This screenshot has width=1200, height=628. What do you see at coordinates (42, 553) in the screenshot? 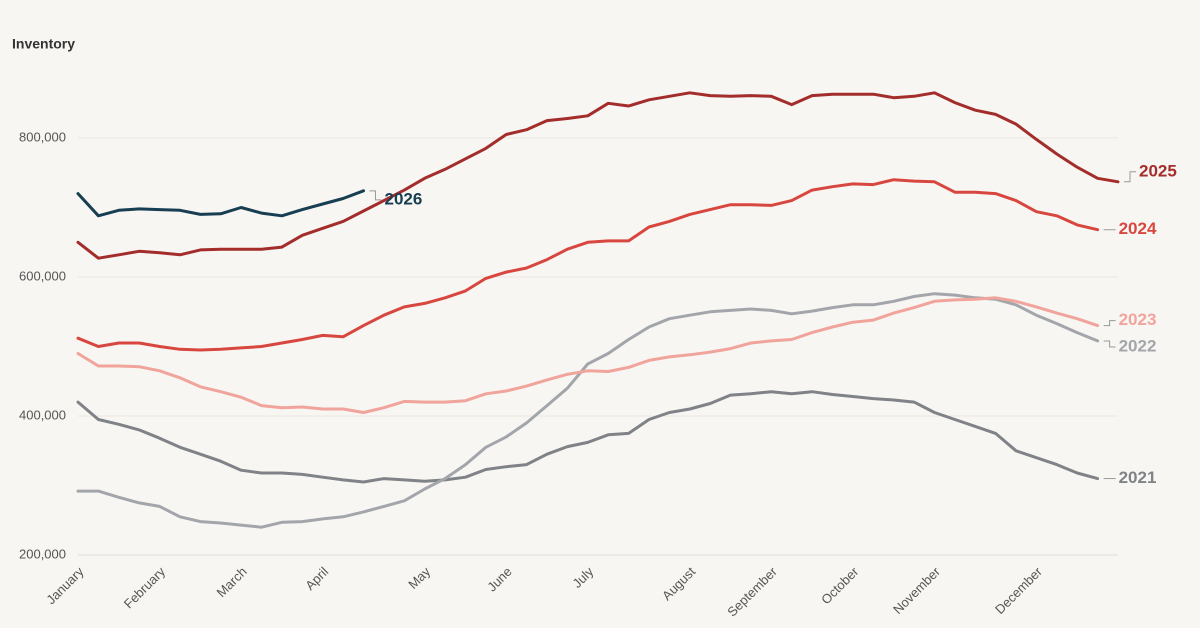
I see `y-tick-label: 200,000` at bounding box center [42, 553].